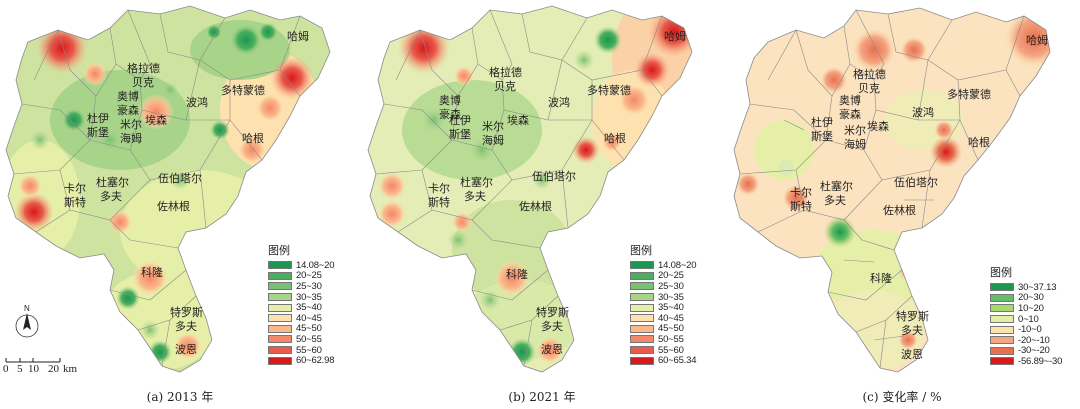  I want to click on legend-item: 20~30, so click(1026, 298).